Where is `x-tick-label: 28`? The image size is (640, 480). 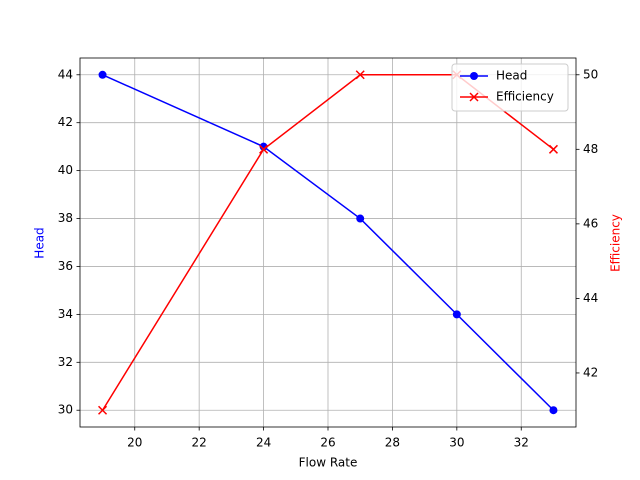
x-tick-label: 28 is located at coordinates (392, 443).